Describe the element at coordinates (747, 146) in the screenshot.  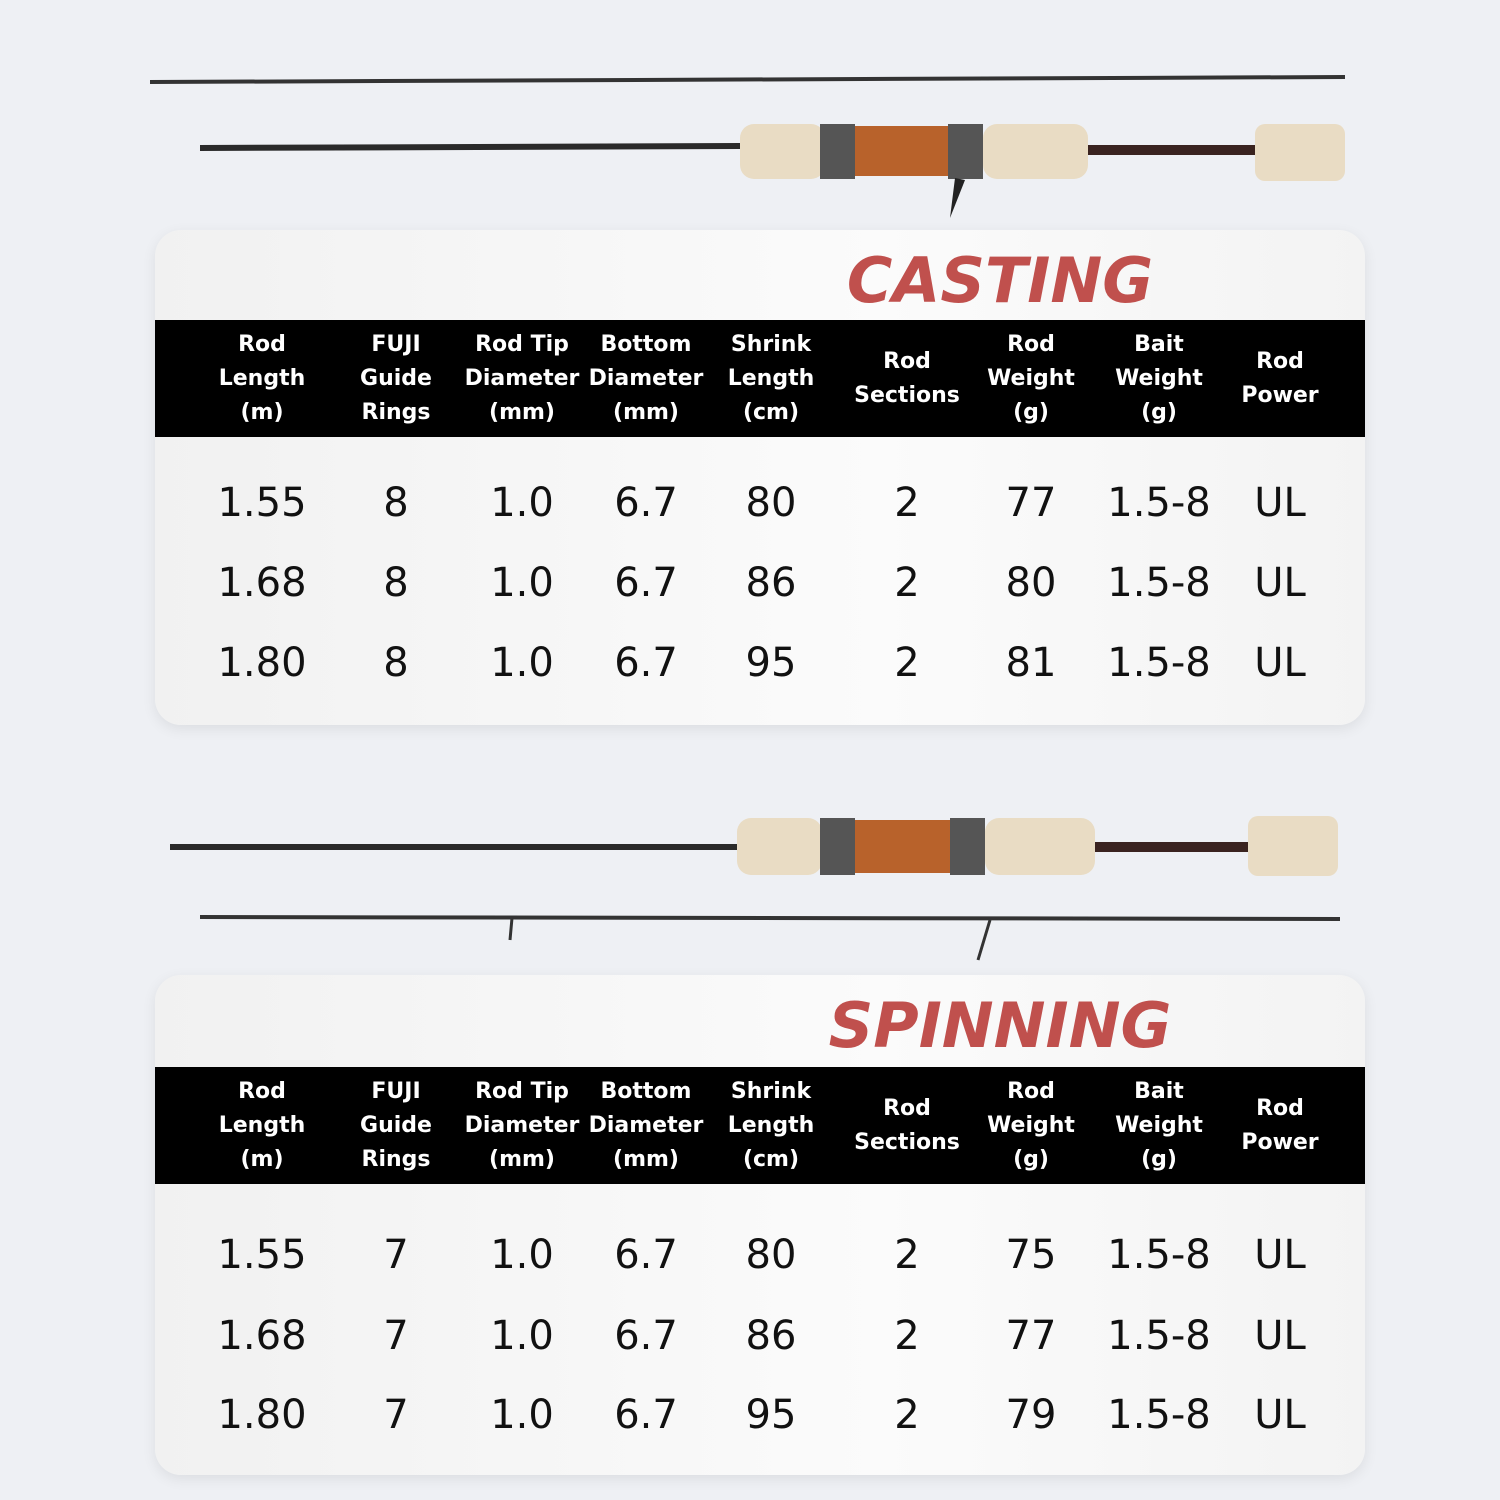
I see `casting-rod` at that location.